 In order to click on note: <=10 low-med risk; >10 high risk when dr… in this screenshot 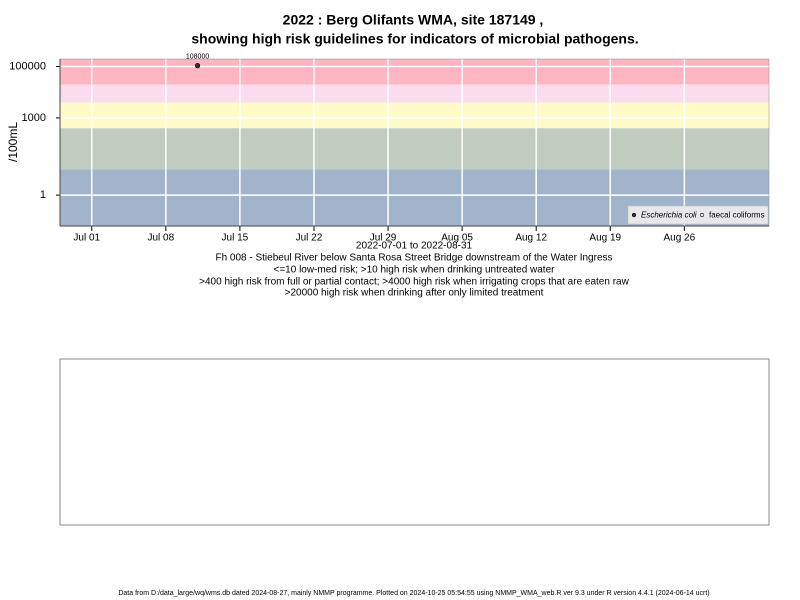, I will do `click(415, 270)`.